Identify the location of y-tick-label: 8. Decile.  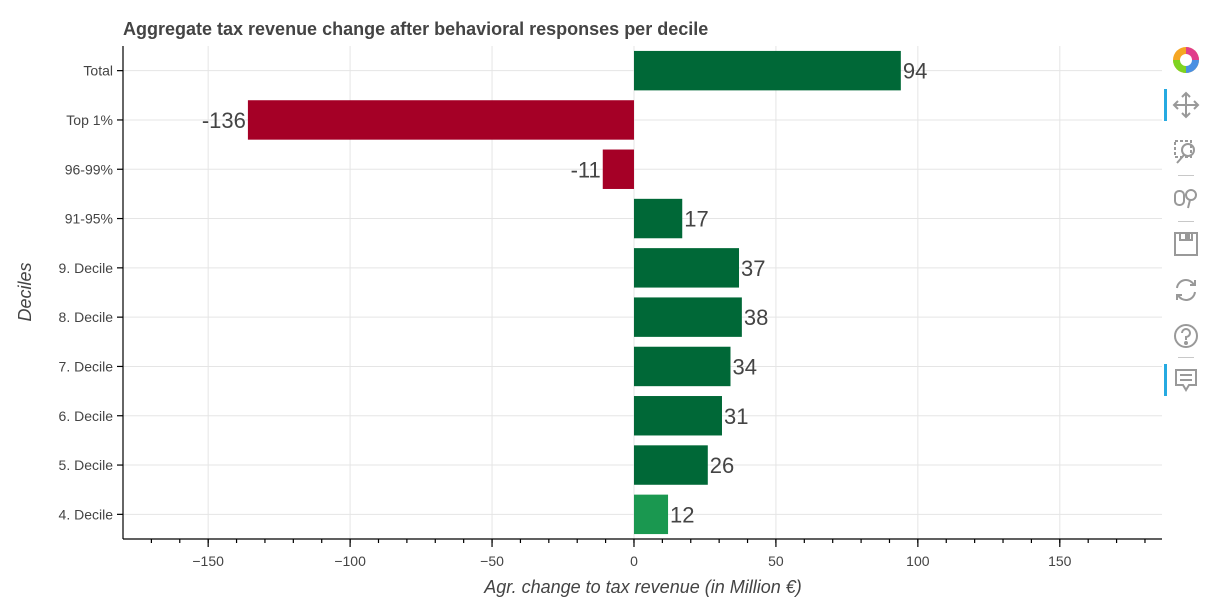
(86, 317).